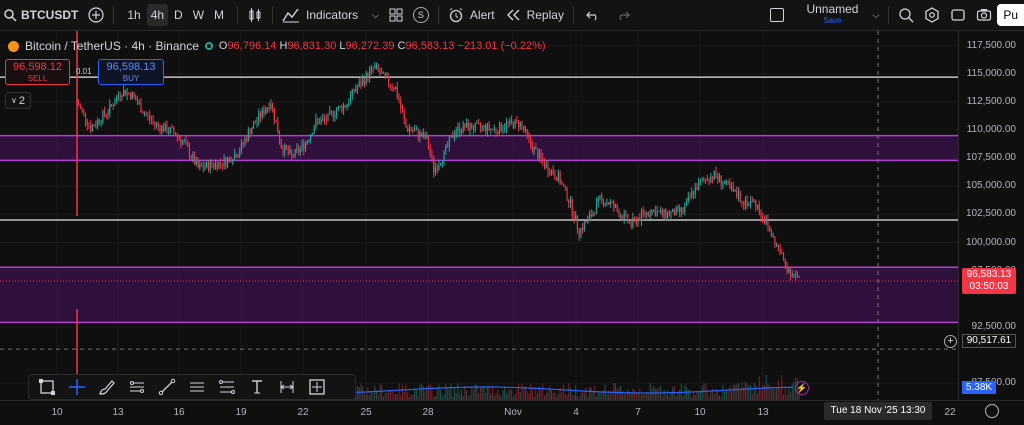  I want to click on long-position-icon, so click(317, 387).